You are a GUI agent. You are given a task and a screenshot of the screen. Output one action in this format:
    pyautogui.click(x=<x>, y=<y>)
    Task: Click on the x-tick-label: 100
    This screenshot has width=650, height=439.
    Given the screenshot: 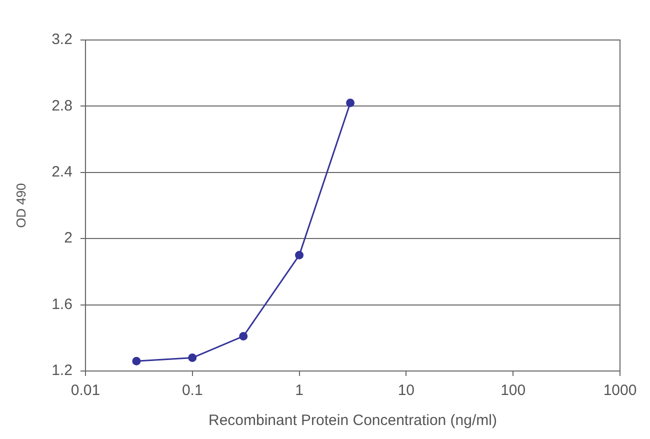 What is the action you would take?
    pyautogui.click(x=513, y=391)
    